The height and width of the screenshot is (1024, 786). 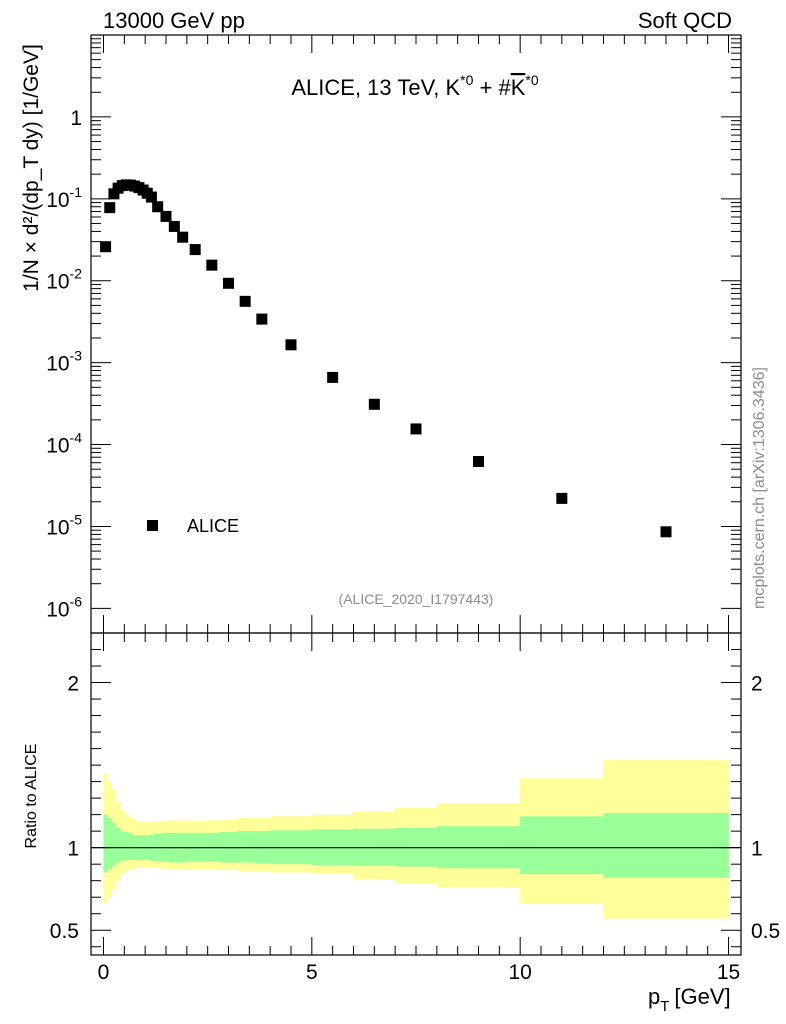 What do you see at coordinates (76, 274) in the screenshot?
I see `main-y-tick-label-exp: -2` at bounding box center [76, 274].